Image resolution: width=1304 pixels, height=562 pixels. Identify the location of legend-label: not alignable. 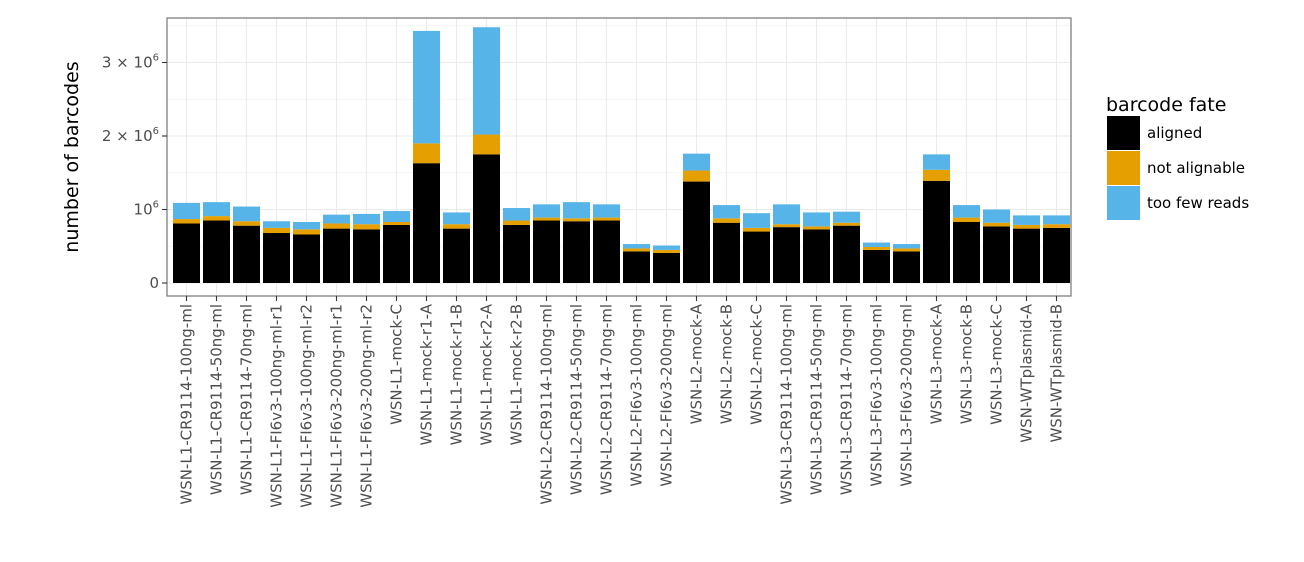
(1196, 168).